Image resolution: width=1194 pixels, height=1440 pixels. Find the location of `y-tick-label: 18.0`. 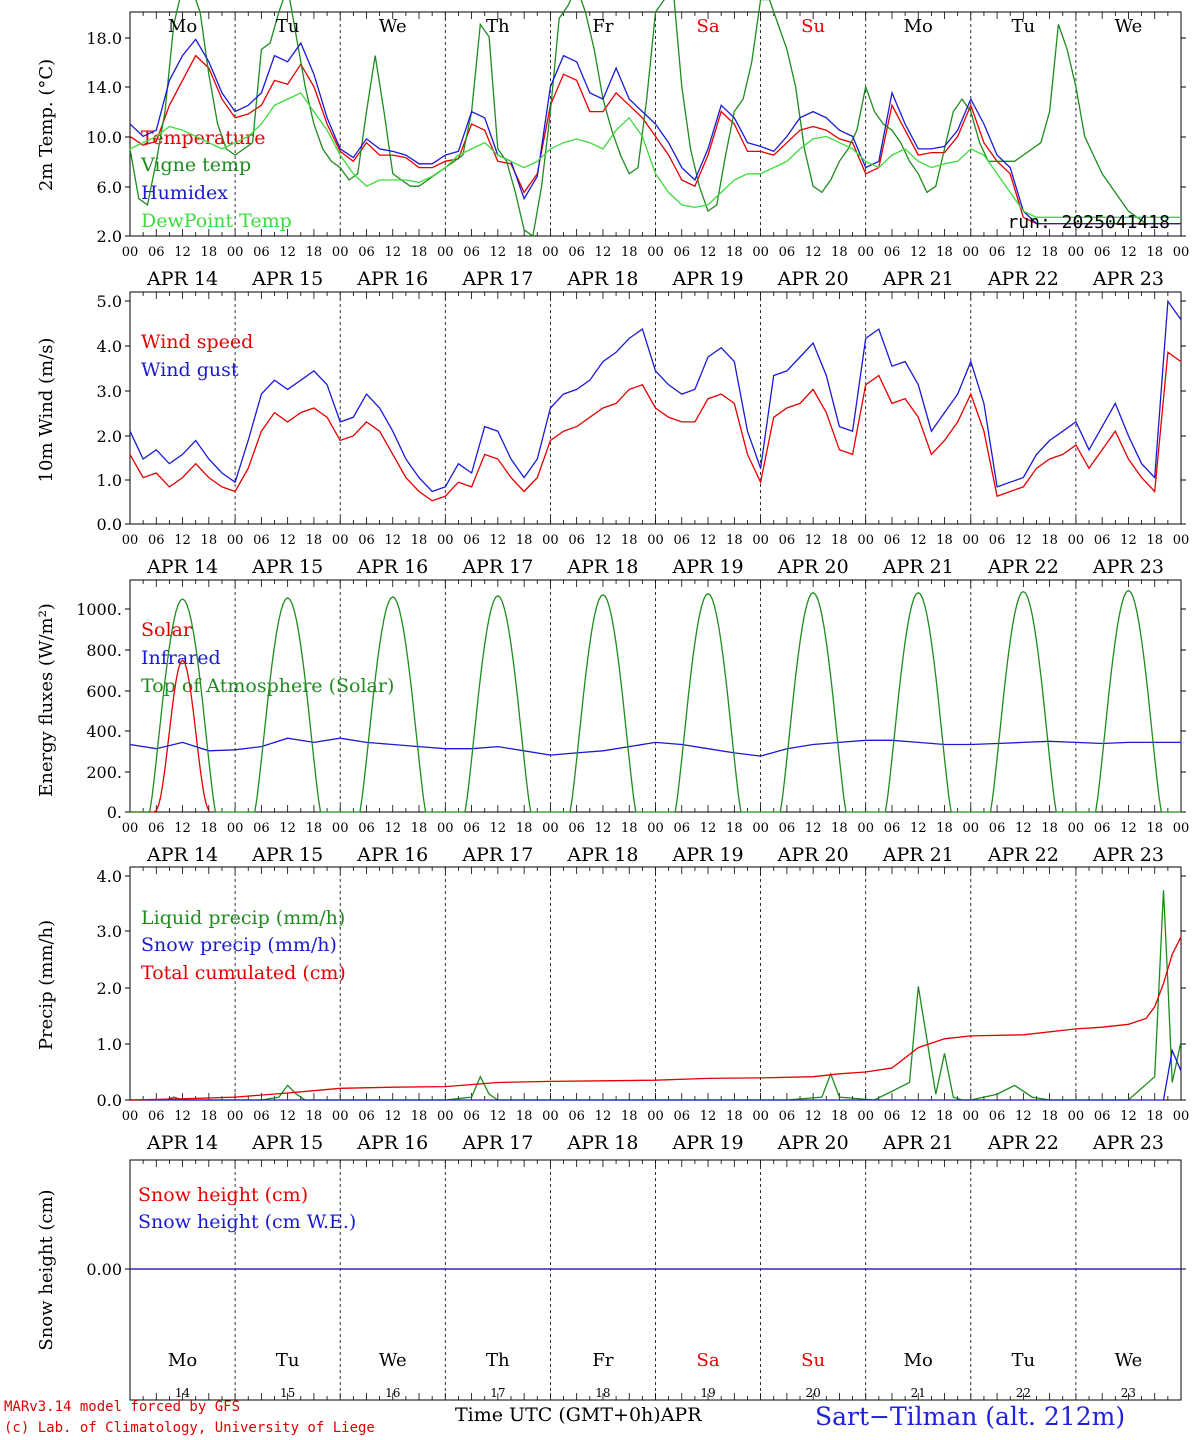

y-tick-label: 18.0 is located at coordinates (104, 38).